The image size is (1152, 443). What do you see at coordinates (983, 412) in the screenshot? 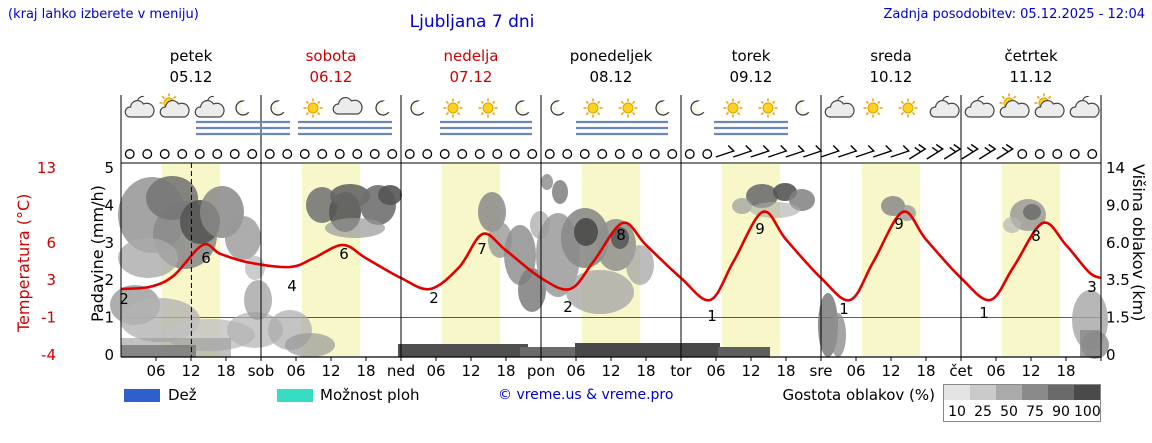
I see `cloud-density-value: 25` at bounding box center [983, 412].